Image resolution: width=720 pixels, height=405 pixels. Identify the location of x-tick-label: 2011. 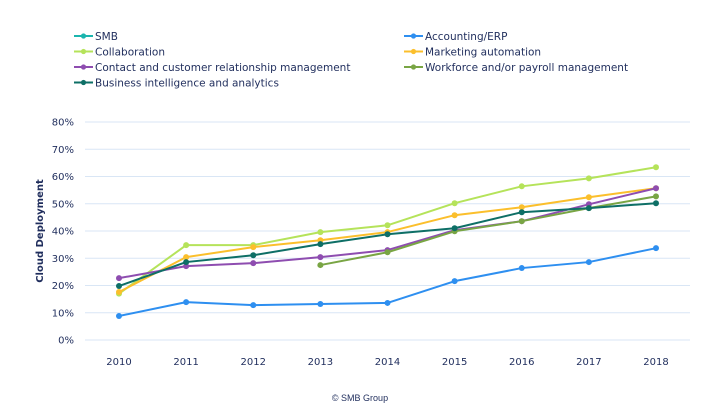
(185, 362).